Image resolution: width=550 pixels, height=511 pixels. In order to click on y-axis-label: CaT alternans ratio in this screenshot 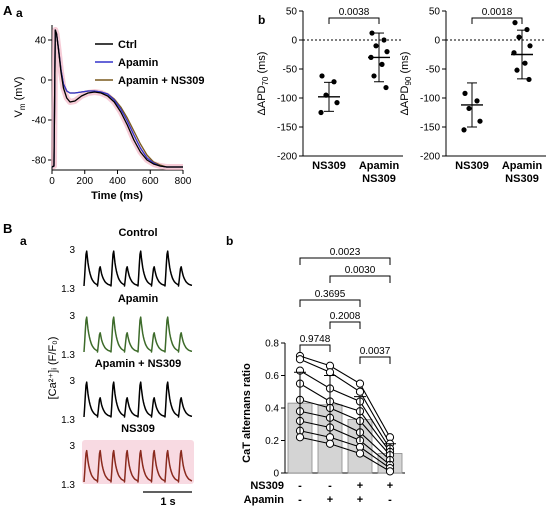, I will do `click(247, 413)`.